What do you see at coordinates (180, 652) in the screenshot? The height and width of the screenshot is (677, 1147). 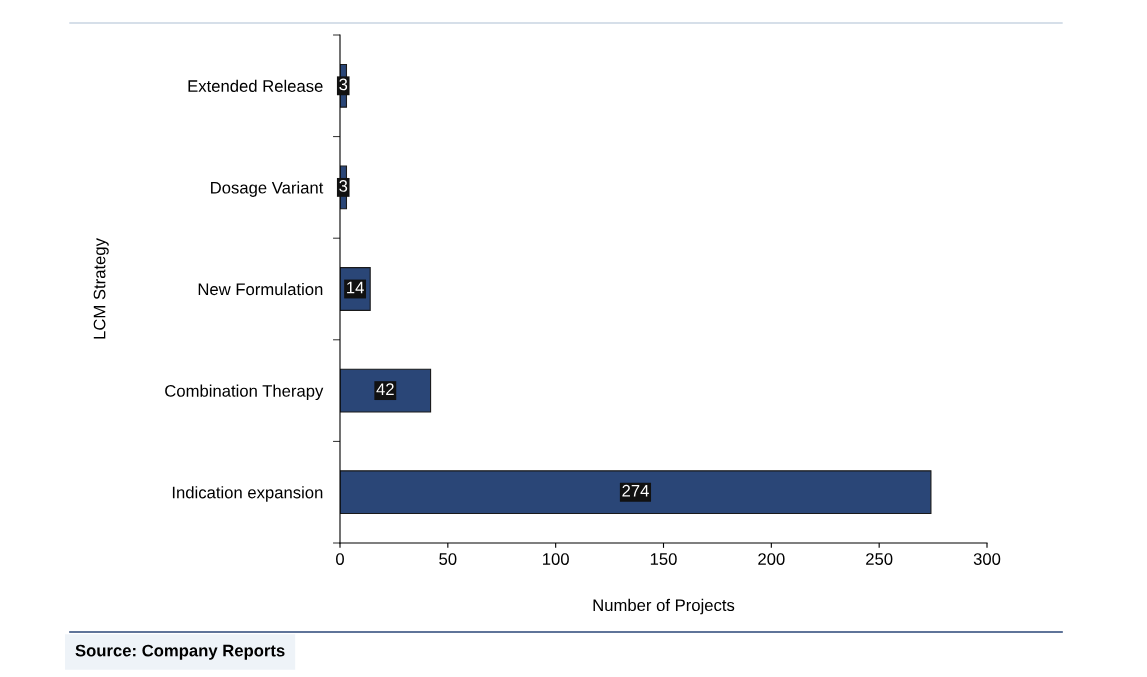 I see `source-note: Source: Company Reports` at bounding box center [180, 652].